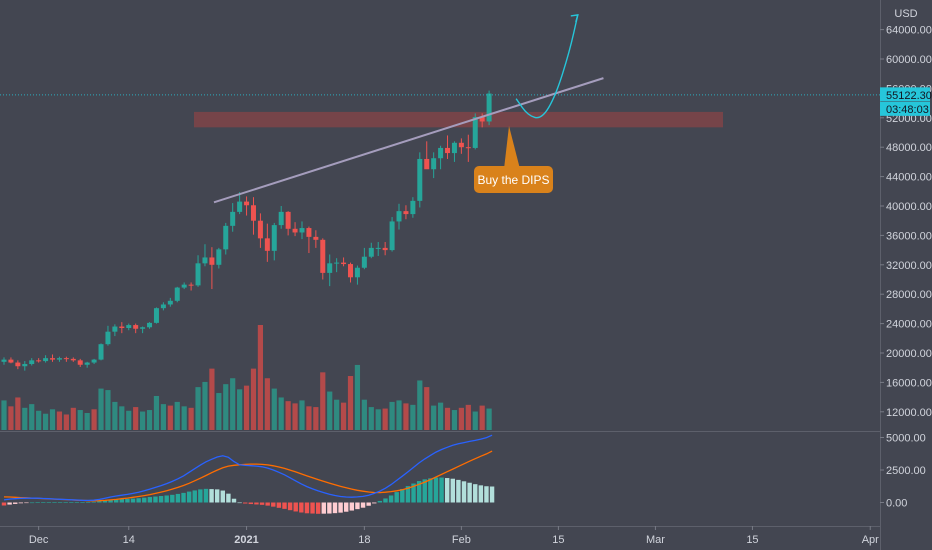  Describe the element at coordinates (906, 439) in the screenshot. I see `macd-tick-label: 5000.00` at that location.